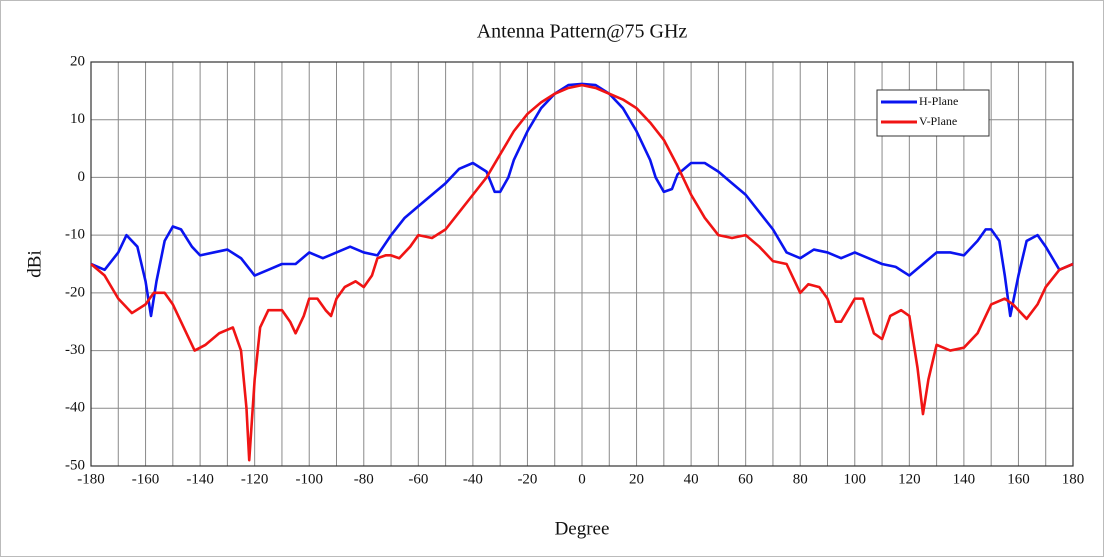 The image size is (1104, 557). Describe the element at coordinates (582, 528) in the screenshot. I see `x-axis-label: Degree` at that location.